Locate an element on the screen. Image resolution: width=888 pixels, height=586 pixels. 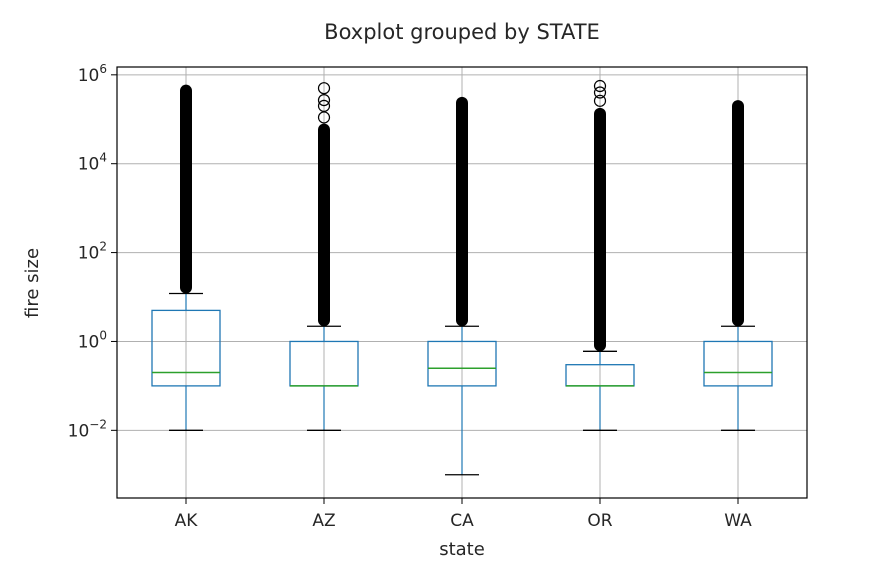
y-tick-label: 10² is located at coordinates (92, 252).